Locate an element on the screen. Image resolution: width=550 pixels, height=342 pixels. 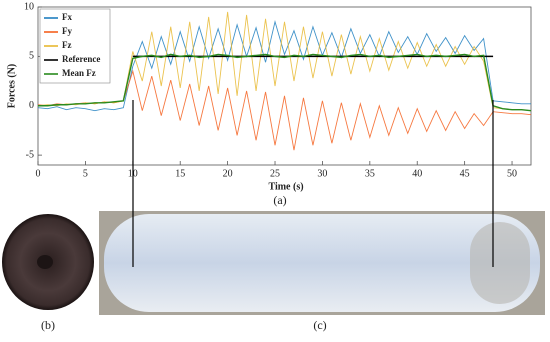
photo-c-edge is located at coordinates (500, 263).